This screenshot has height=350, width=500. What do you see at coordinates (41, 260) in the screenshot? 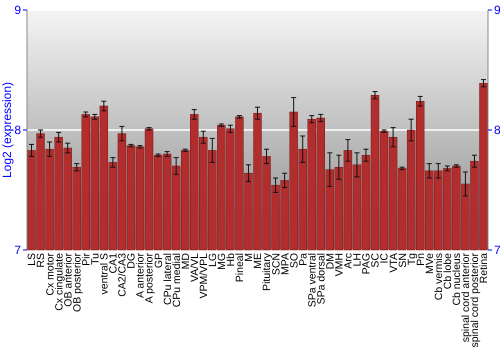
I see `x-tick-label: RS` at bounding box center [41, 260].